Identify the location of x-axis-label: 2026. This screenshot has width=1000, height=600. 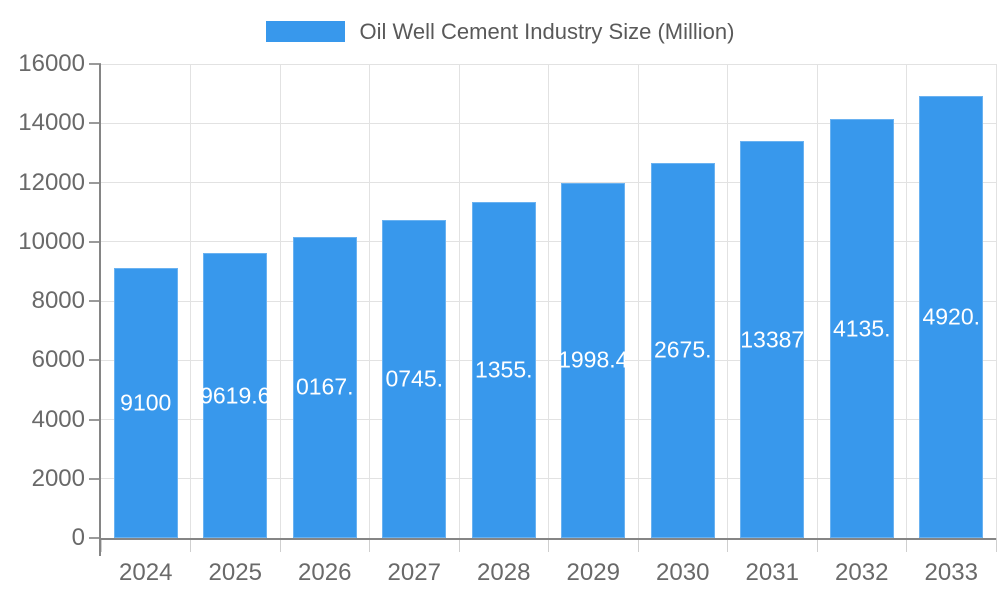
(325, 572).